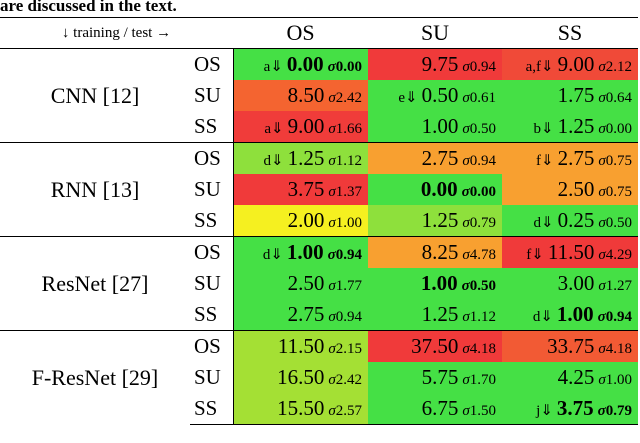  I want to click on result-cell: j⇓ 3.75 σ0.79, so click(570, 409).